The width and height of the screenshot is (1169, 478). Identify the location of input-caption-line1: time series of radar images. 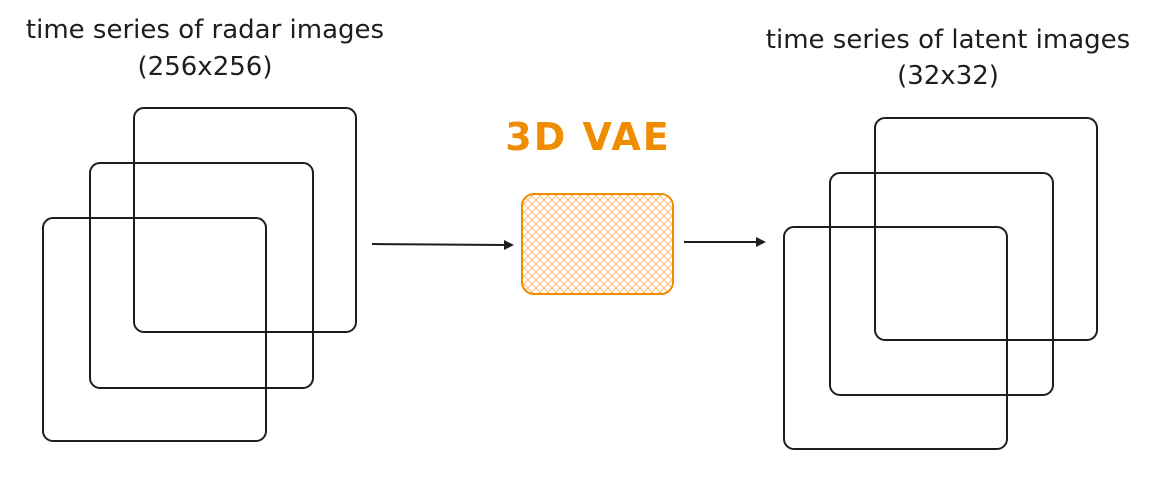
(205, 30).